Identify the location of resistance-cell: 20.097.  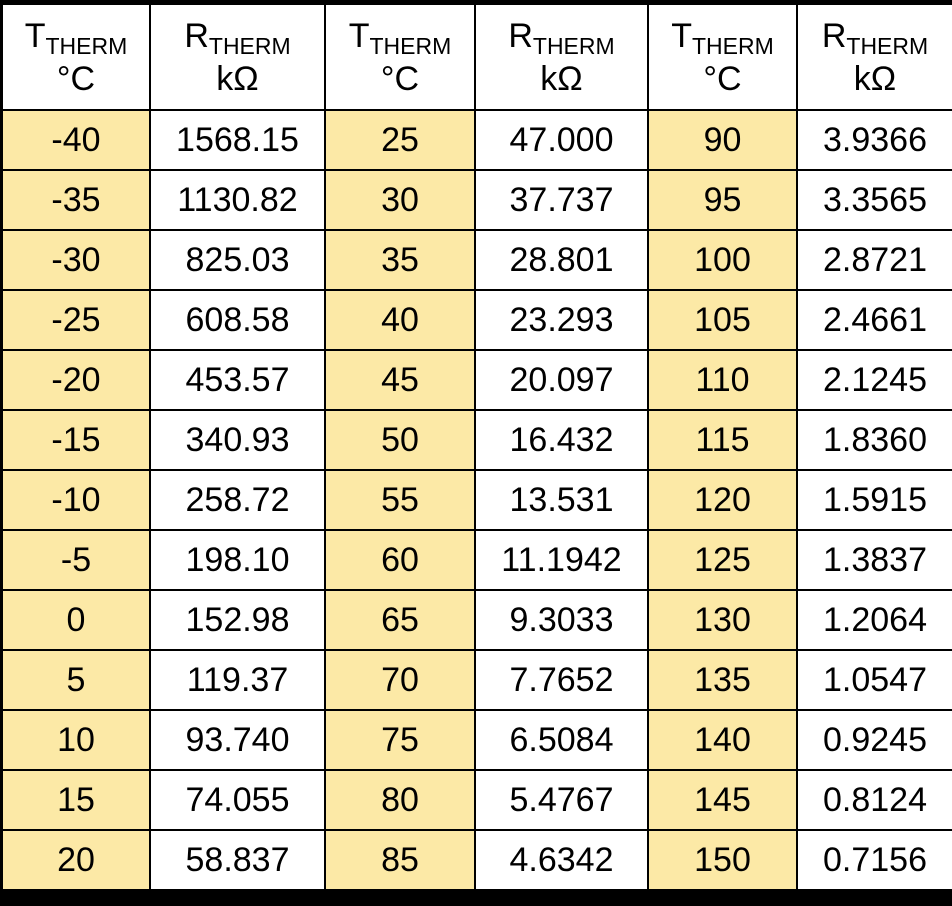
(561, 380).